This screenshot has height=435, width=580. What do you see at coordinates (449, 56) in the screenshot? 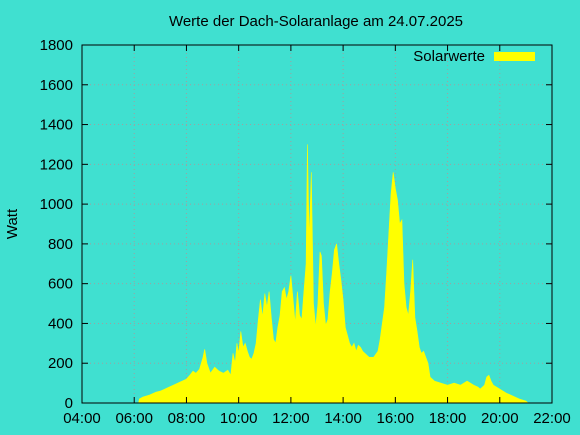
I see `legend-label: Solarwerte` at bounding box center [449, 56].